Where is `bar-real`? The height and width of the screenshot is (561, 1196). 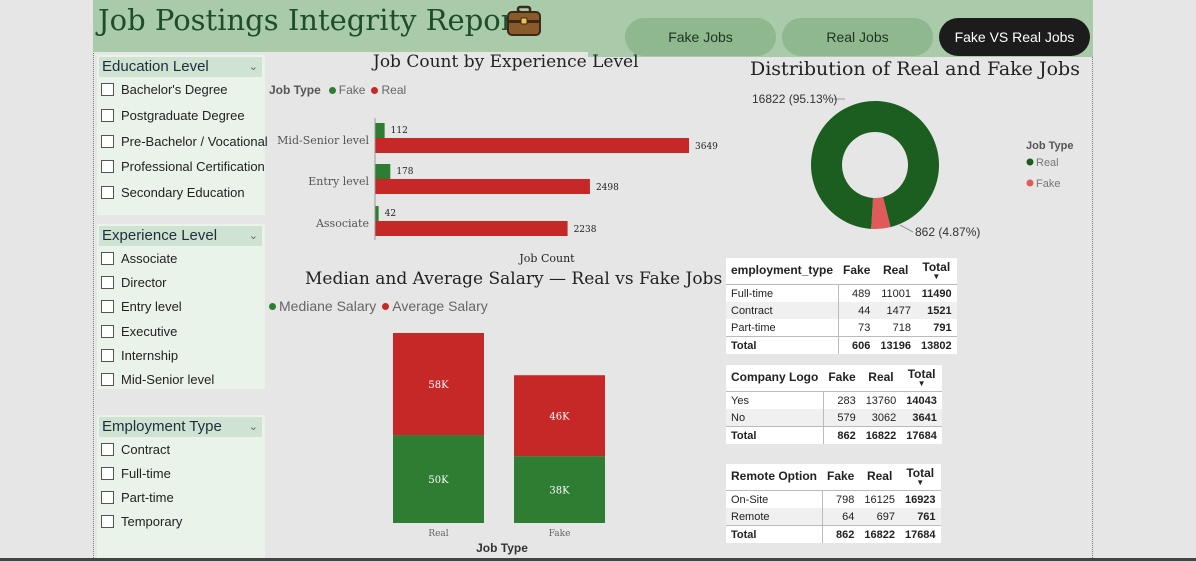
bar-real is located at coordinates (482, 186).